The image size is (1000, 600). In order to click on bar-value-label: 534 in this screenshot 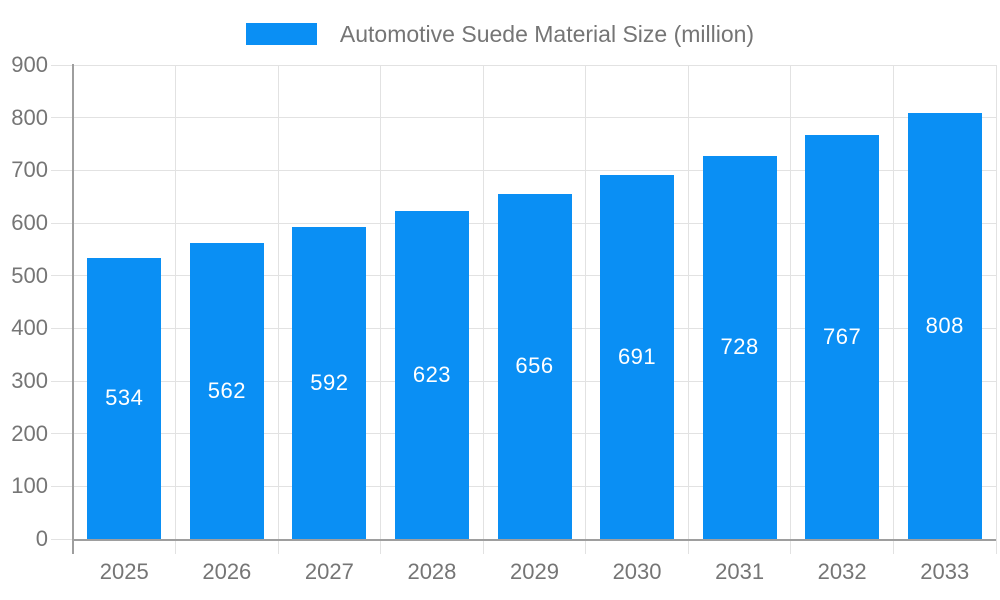, I will do `click(124, 398)`.